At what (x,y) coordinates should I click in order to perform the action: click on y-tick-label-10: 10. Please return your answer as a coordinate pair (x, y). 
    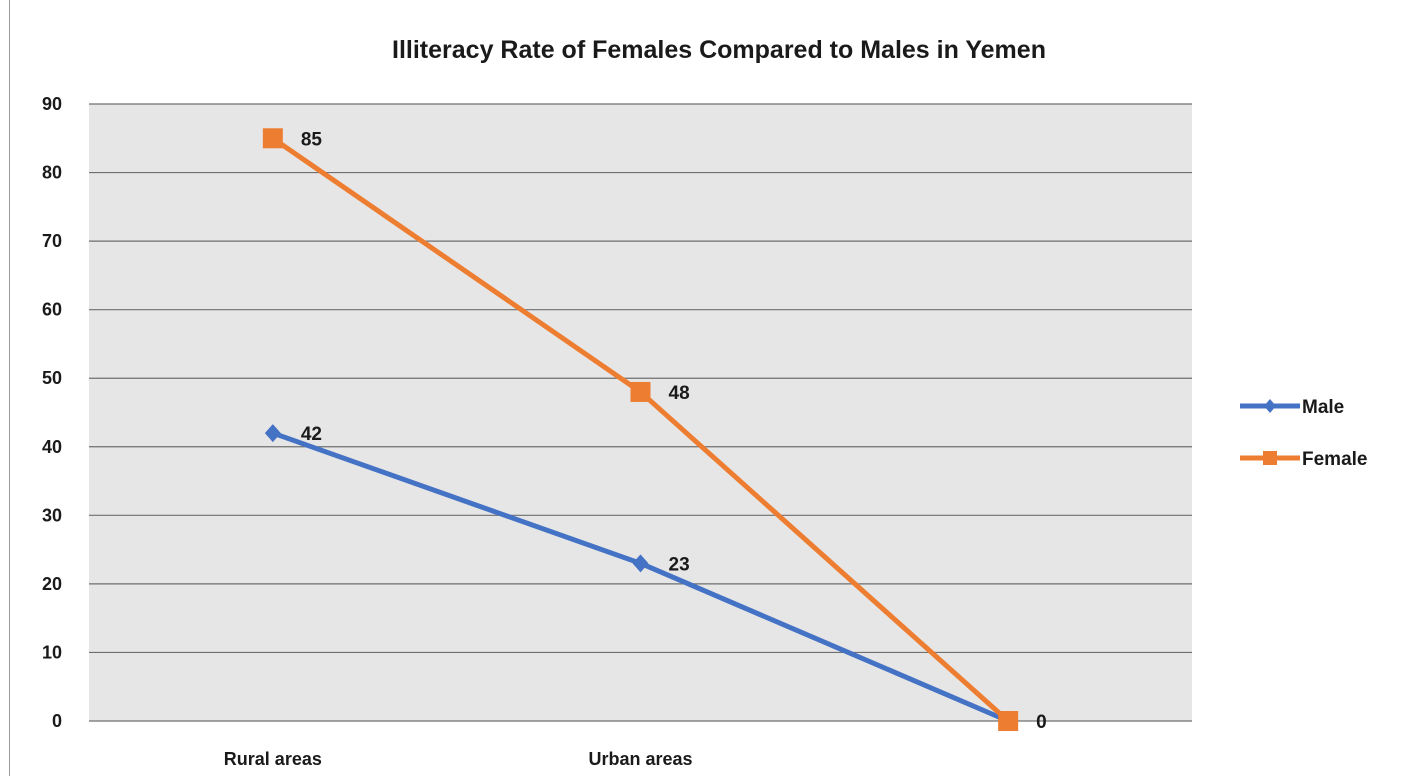
    Looking at the image, I should click on (52, 652).